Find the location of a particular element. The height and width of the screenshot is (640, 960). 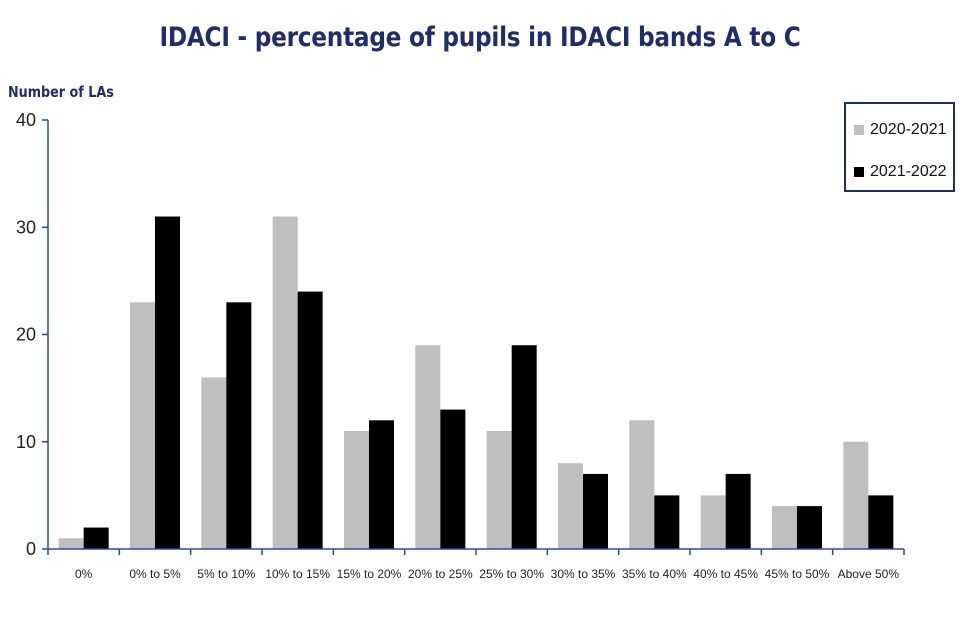

y-tick-label-30: 30 is located at coordinates (26, 227).